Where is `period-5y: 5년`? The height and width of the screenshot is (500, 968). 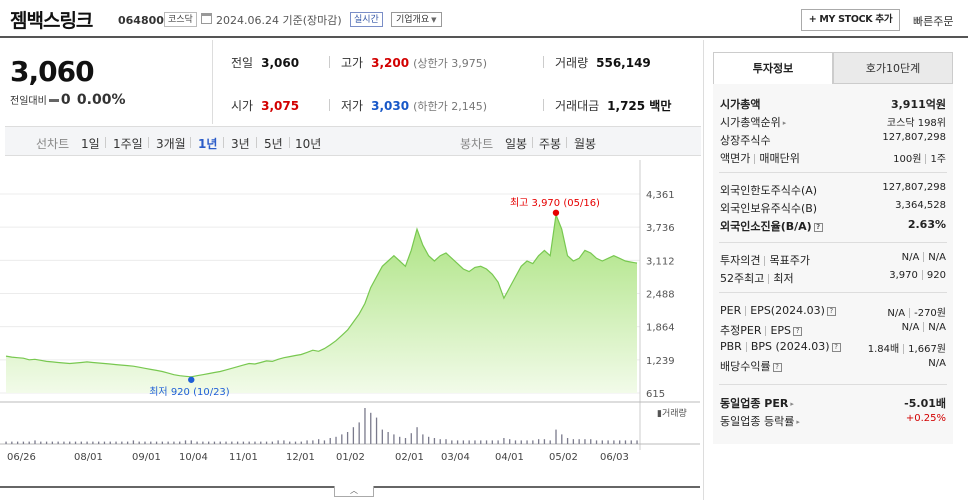 period-5y: 5년 is located at coordinates (273, 144).